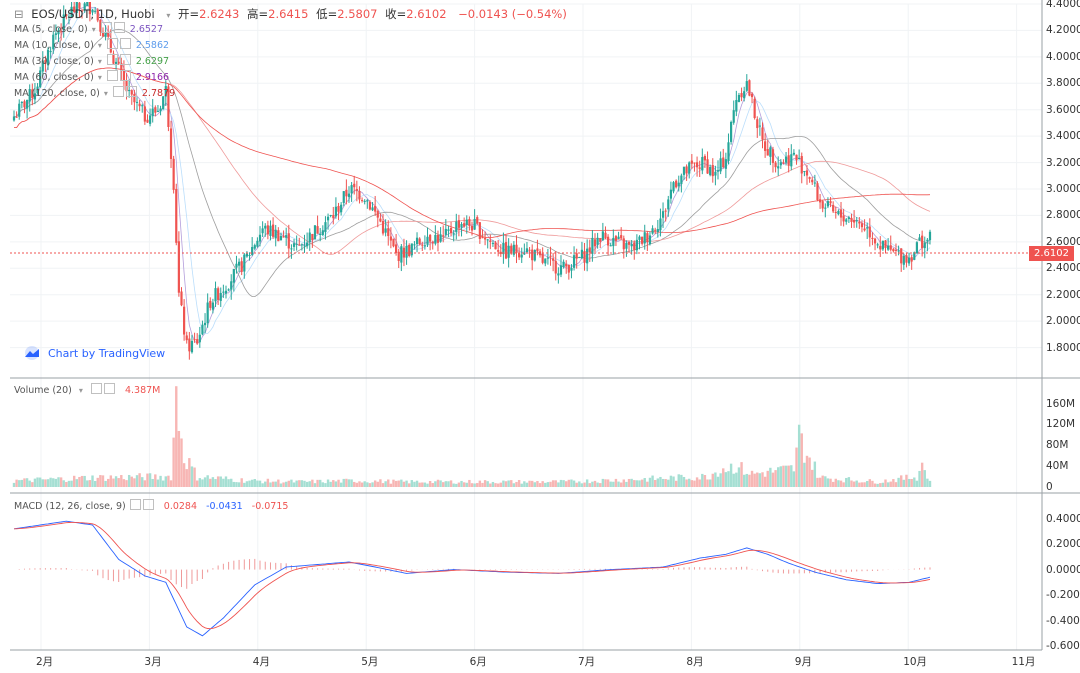  What do you see at coordinates (1063, 56) in the screenshot?
I see `price-tick-label: 4.0000` at bounding box center [1063, 56].